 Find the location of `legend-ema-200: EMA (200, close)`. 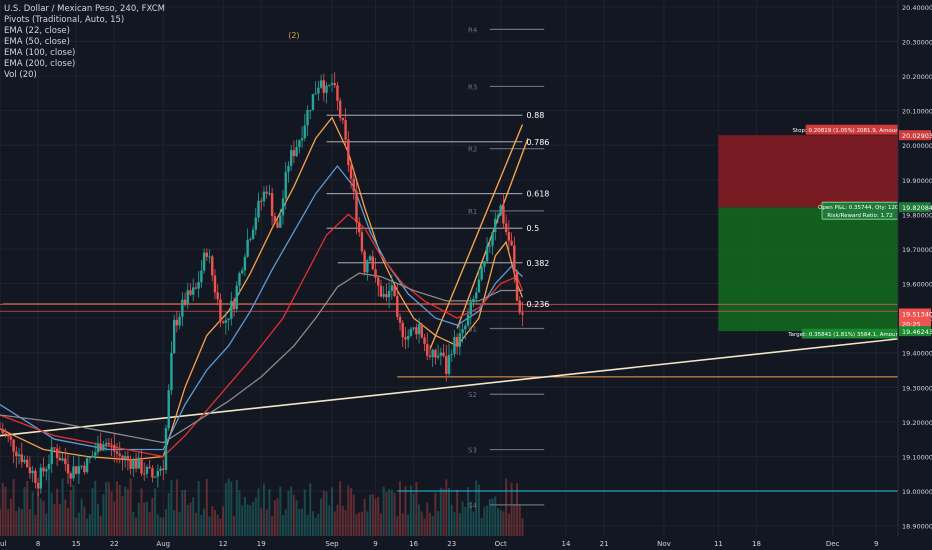

legend-ema-200: EMA (200, close) is located at coordinates (40, 64).